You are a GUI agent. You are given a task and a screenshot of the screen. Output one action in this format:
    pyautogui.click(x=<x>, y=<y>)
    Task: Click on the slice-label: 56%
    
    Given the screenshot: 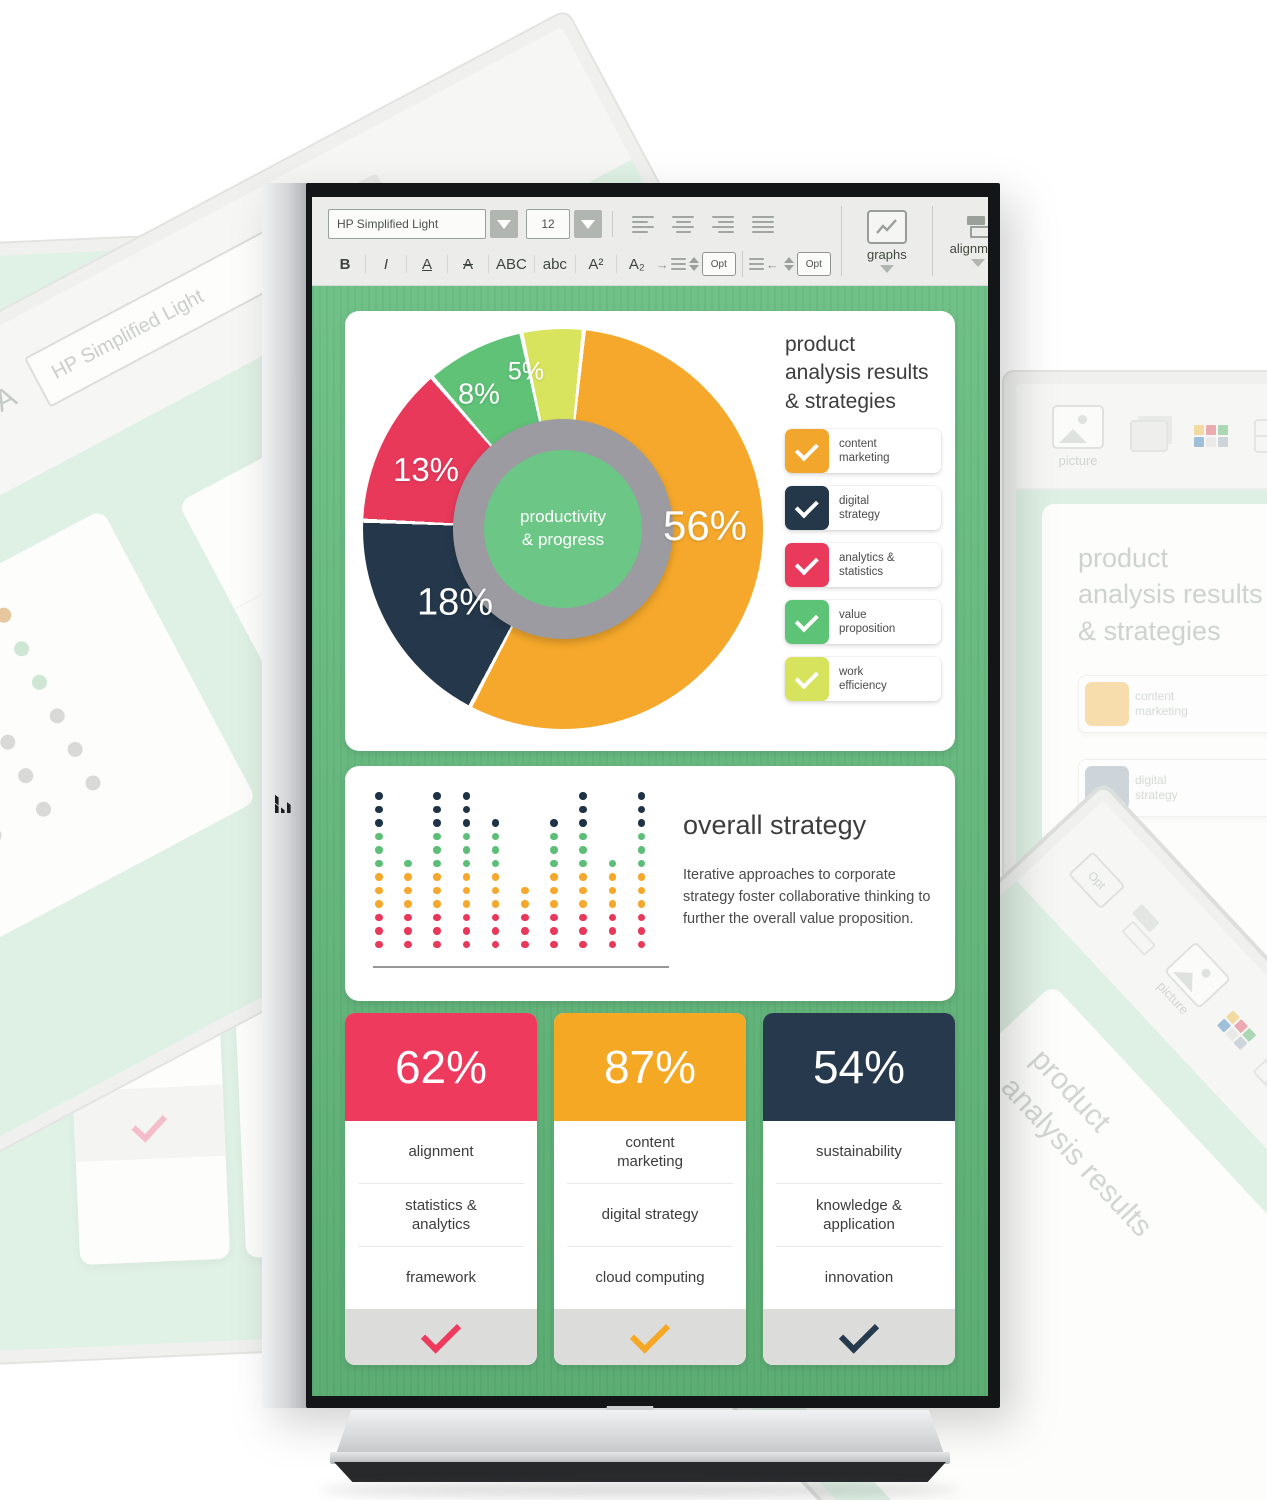 What is the action you would take?
    pyautogui.click(x=705, y=525)
    